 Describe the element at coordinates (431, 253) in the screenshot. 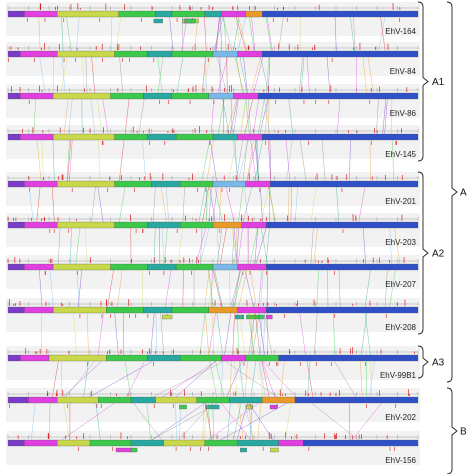

I see `group-bracket: A2` at that location.